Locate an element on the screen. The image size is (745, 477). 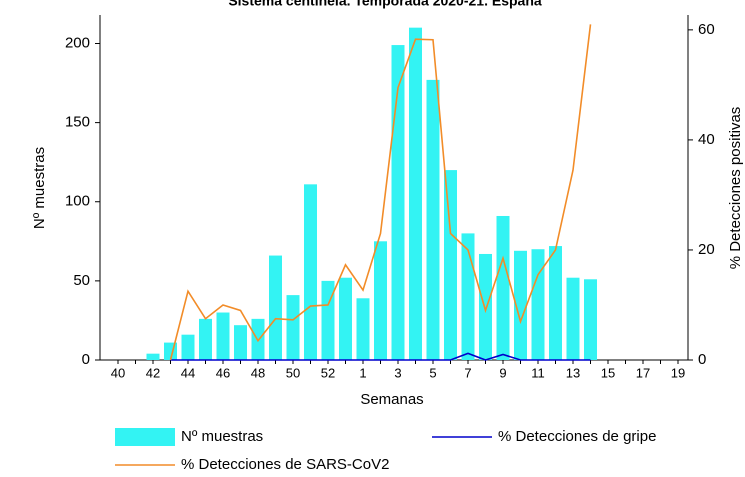
y2-tick-label: 20 is located at coordinates (706, 249).